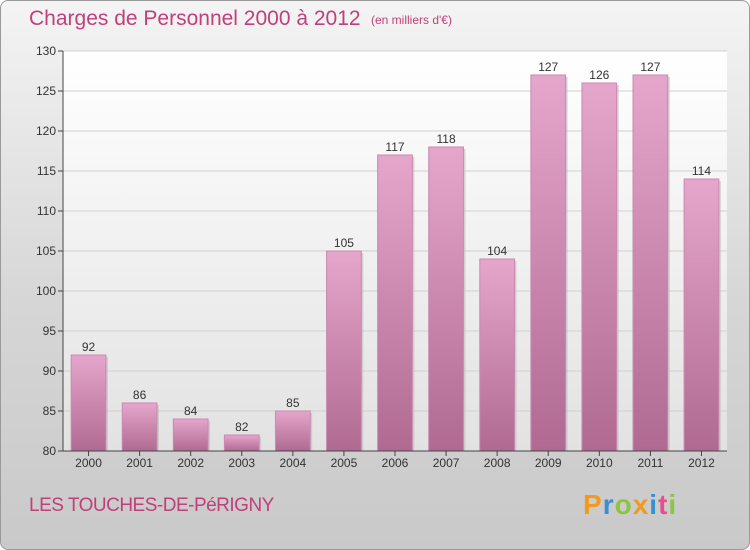 Image resolution: width=750 pixels, height=550 pixels. Describe the element at coordinates (701, 315) in the screenshot. I see `bar-2012` at that location.